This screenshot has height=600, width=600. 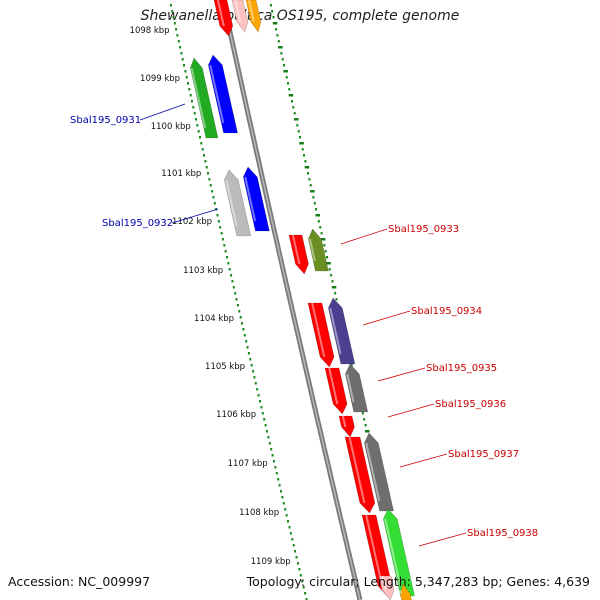 What do you see at coordinates (222, 94) in the screenshot?
I see `gene-sbal195-0931-b` at bounding box center [222, 94].